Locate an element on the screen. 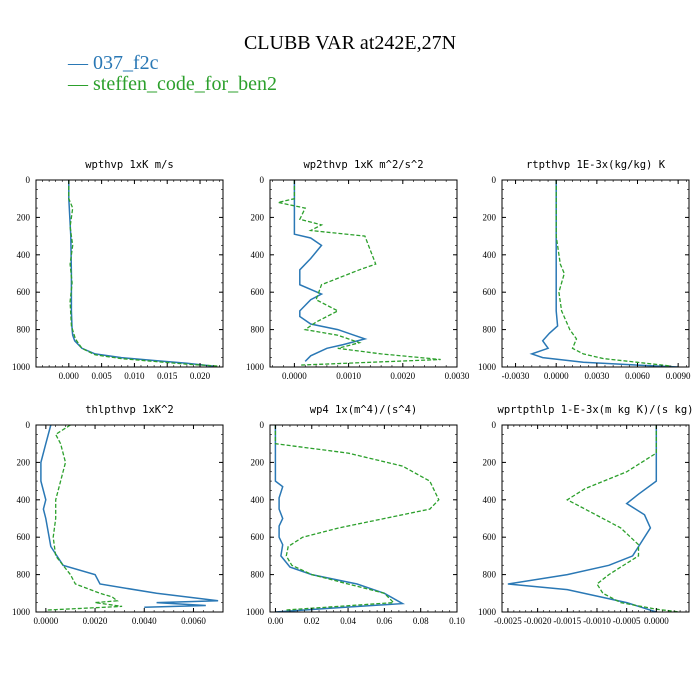  x-tick-label: -0.0015 is located at coordinates (567, 621).